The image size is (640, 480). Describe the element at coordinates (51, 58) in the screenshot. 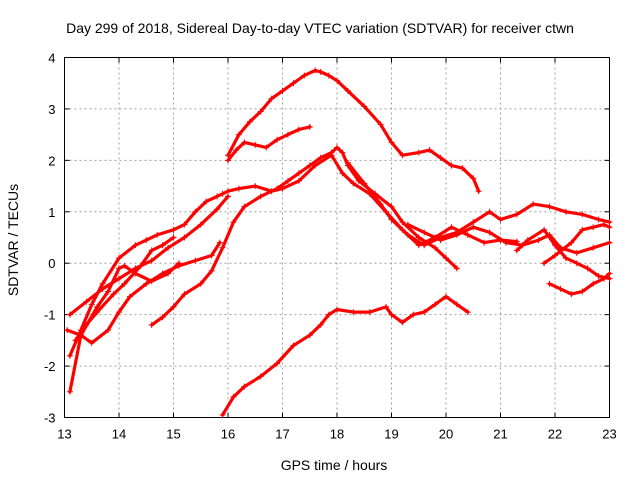

I see `y-tick-label: 4` at that location.